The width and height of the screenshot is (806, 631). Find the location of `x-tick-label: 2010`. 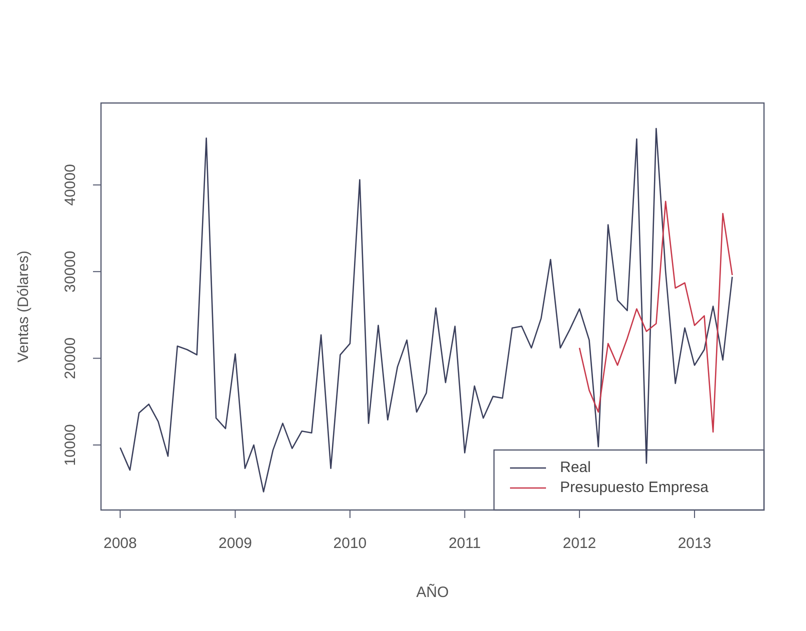

x-tick-label: 2010 is located at coordinates (350, 543).